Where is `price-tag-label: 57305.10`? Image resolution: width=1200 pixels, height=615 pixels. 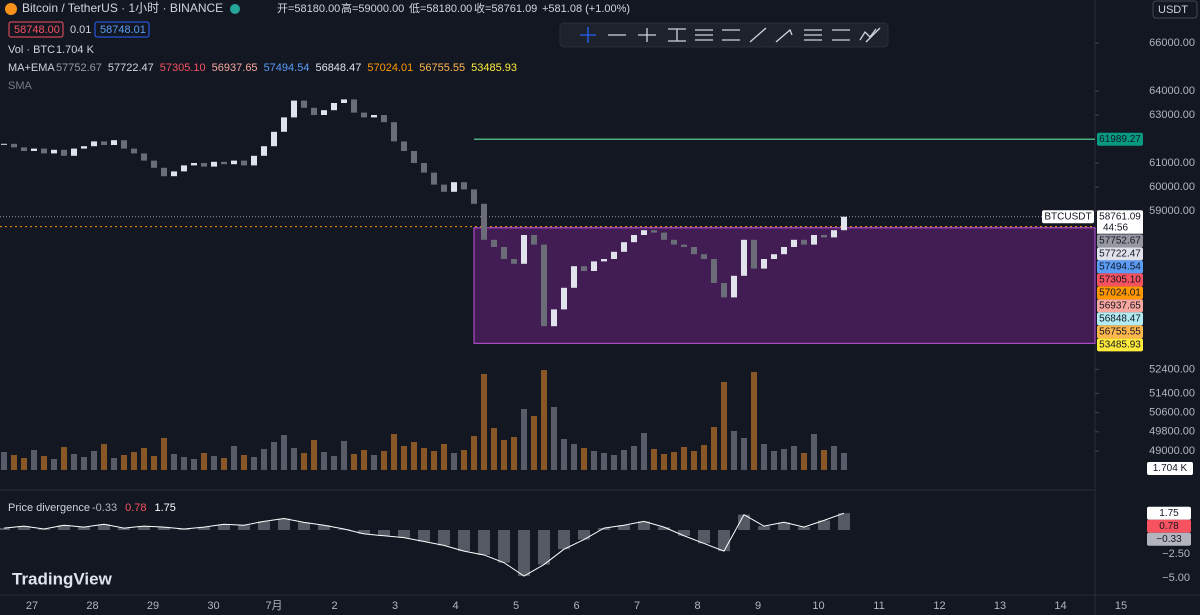 price-tag-label: 57305.10 is located at coordinates (1120, 280).